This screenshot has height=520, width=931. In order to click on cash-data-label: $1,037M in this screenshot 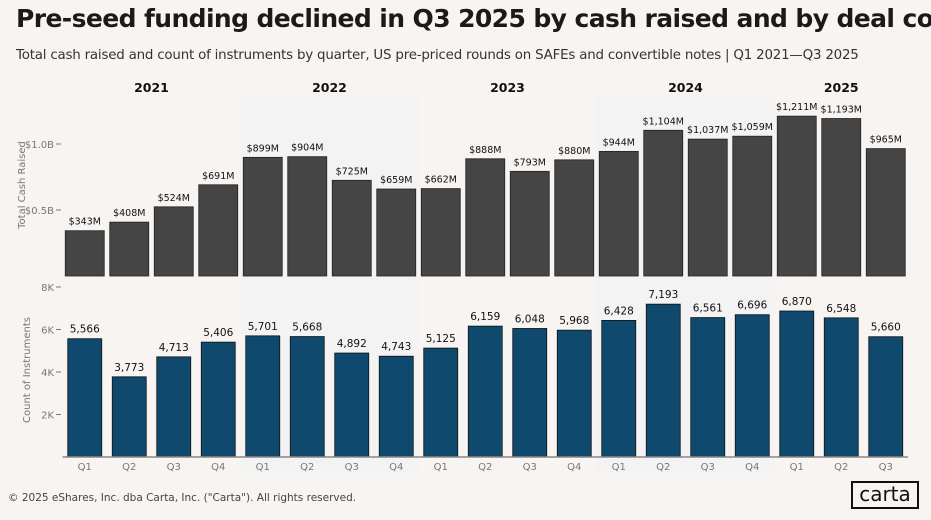, I will do `click(707, 130)`.